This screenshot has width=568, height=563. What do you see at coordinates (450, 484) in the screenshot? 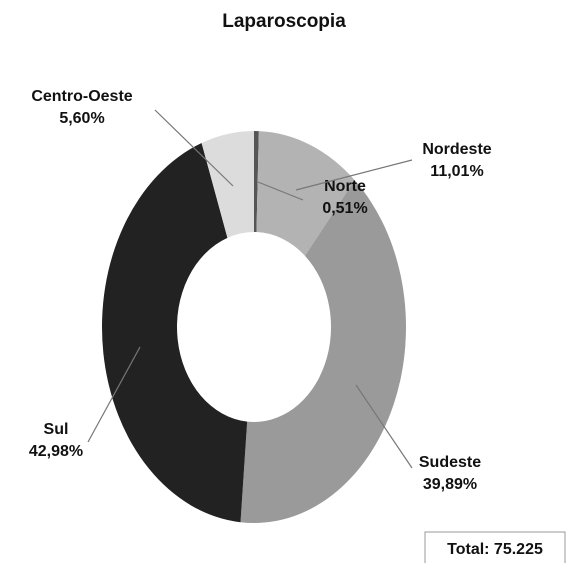
I see `slice-value: 39,89%` at bounding box center [450, 484].